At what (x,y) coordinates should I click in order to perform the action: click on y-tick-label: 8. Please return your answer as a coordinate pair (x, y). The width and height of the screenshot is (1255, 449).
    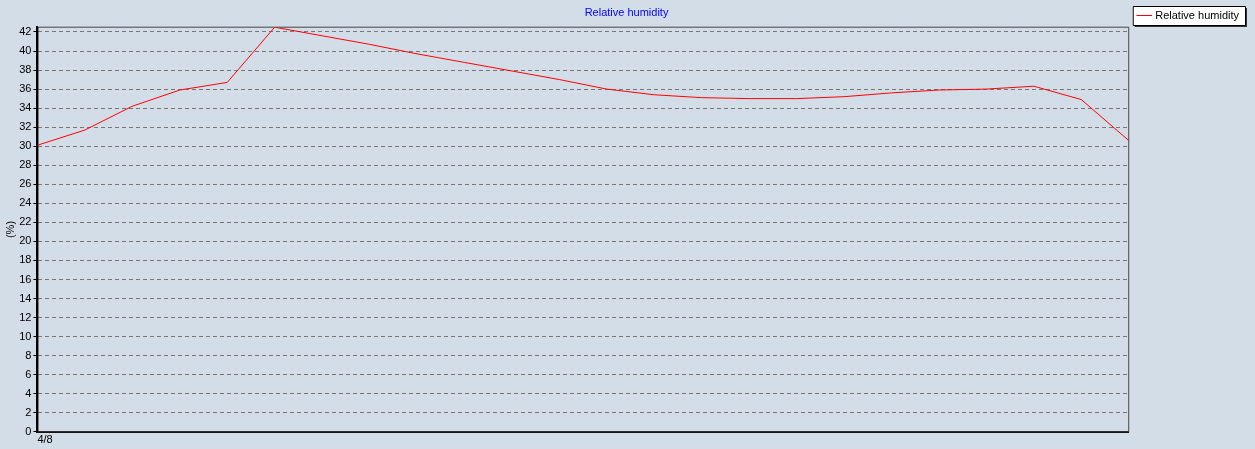
    Looking at the image, I should click on (28, 354).